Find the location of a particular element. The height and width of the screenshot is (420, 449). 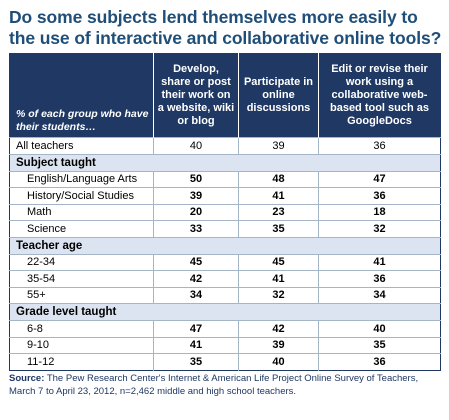

row-label: History/Social Studies is located at coordinates (81, 195).